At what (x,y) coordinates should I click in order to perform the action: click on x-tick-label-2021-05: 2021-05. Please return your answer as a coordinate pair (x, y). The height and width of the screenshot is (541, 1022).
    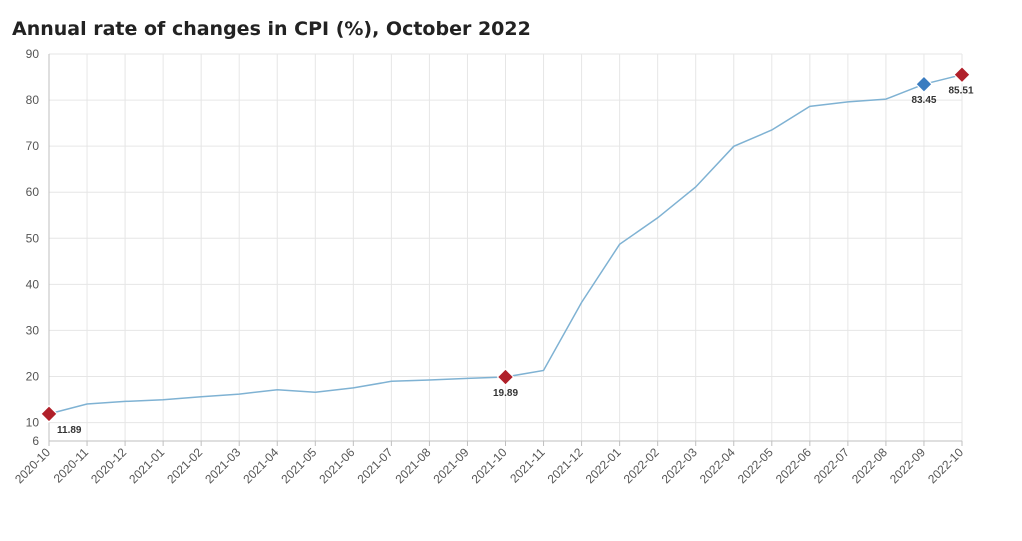
    Looking at the image, I should click on (298, 465).